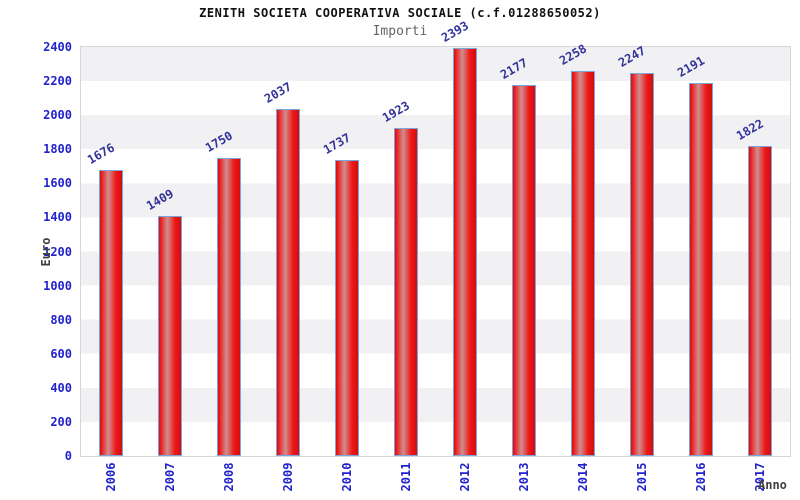  Describe the element at coordinates (61, 353) in the screenshot. I see `y-tick-label: 600` at that location.